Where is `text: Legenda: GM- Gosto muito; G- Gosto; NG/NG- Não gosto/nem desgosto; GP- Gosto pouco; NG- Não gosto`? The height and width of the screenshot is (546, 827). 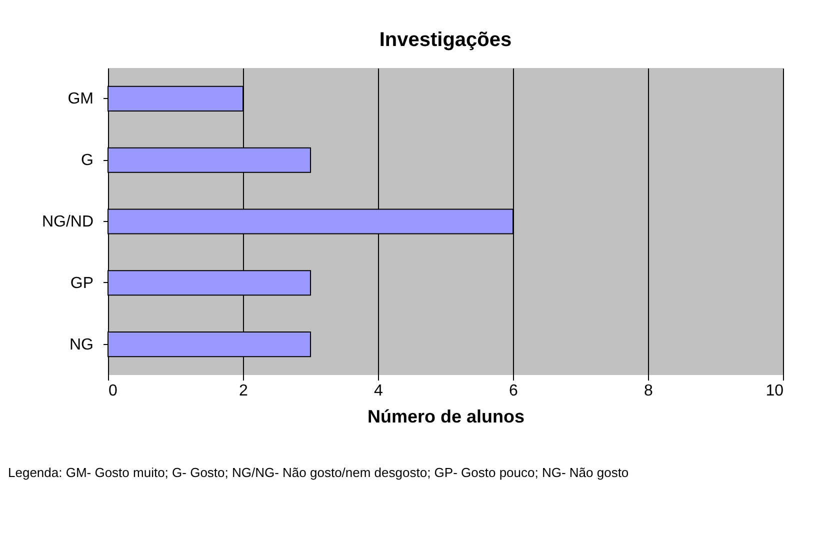 text: Legenda: GM- Gosto muito; G- Gosto; NG/NG- Não gosto/nem desgosto; GP- Gosto pouco; NG- Não gosto is located at coordinates (318, 472).